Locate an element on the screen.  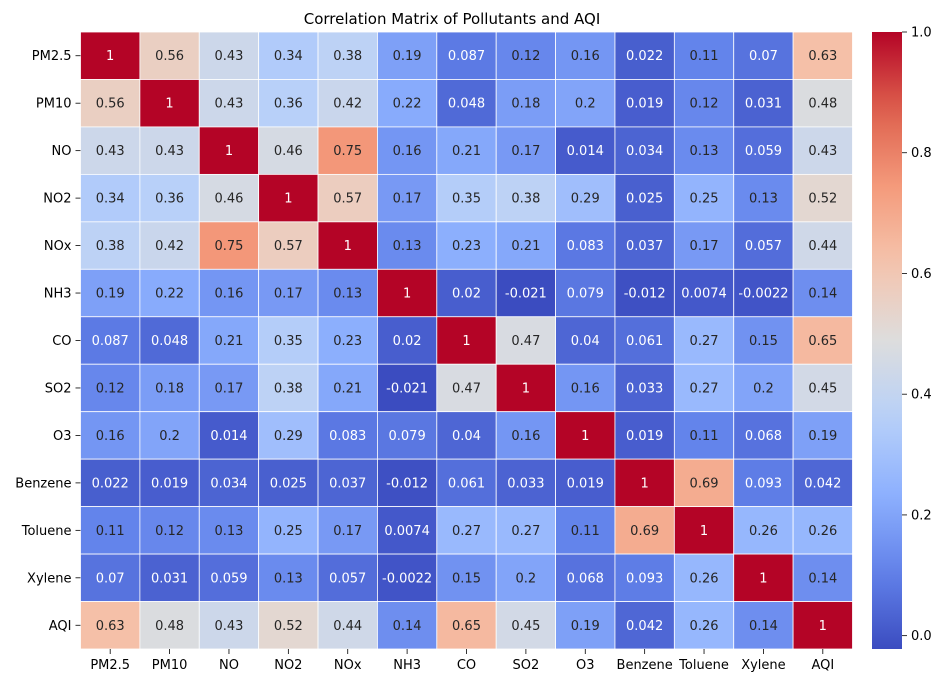
cell-label: 0.2 is located at coordinates (763, 388).